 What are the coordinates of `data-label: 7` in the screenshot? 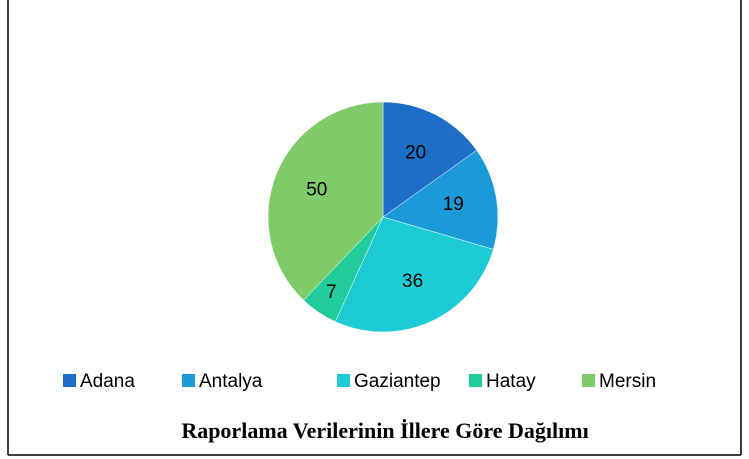 It's located at (331, 292).